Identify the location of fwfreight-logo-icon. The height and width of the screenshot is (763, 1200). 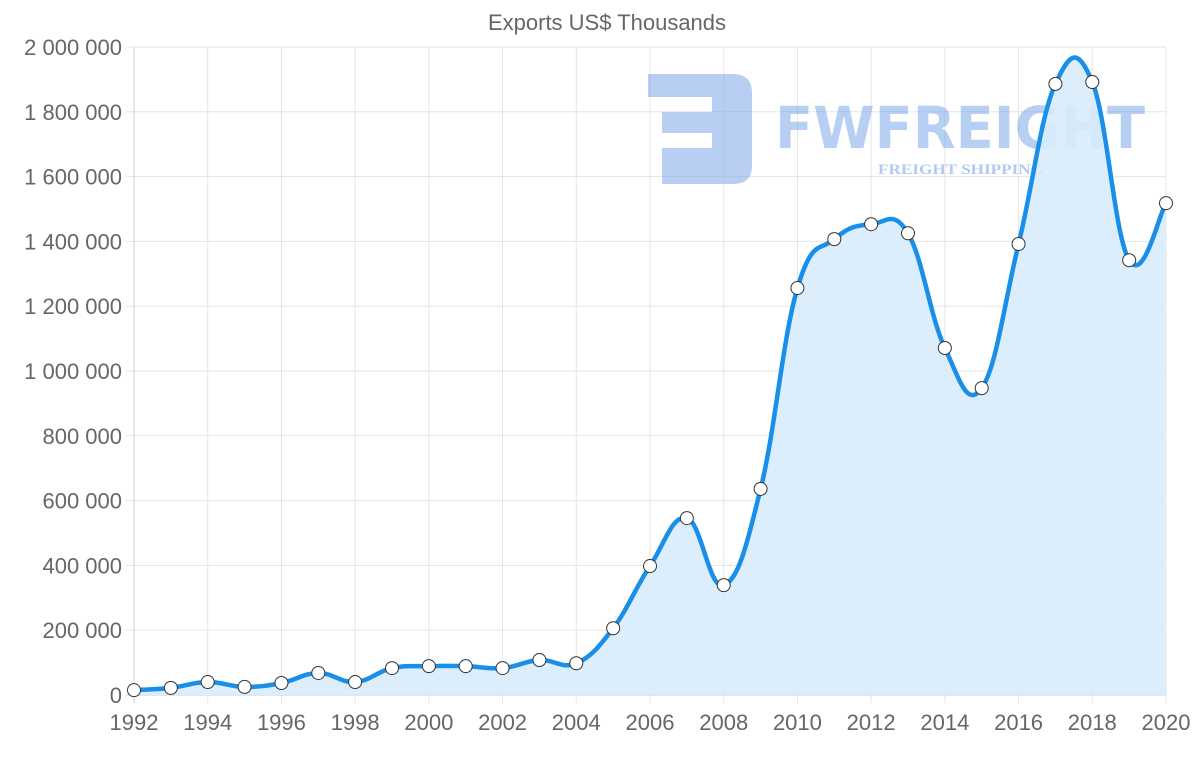
(700, 129).